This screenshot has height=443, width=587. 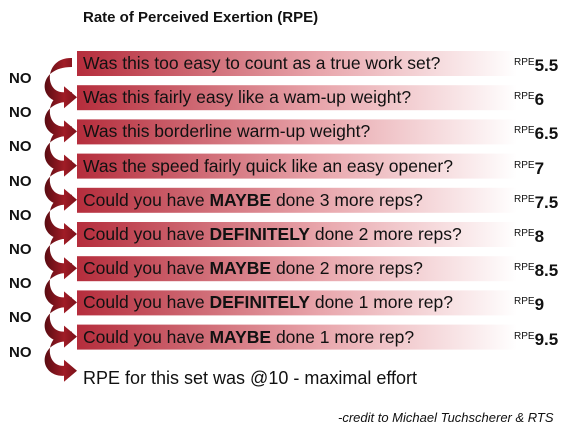 I want to click on rpe-value: RPE7.5, so click(x=536, y=201).